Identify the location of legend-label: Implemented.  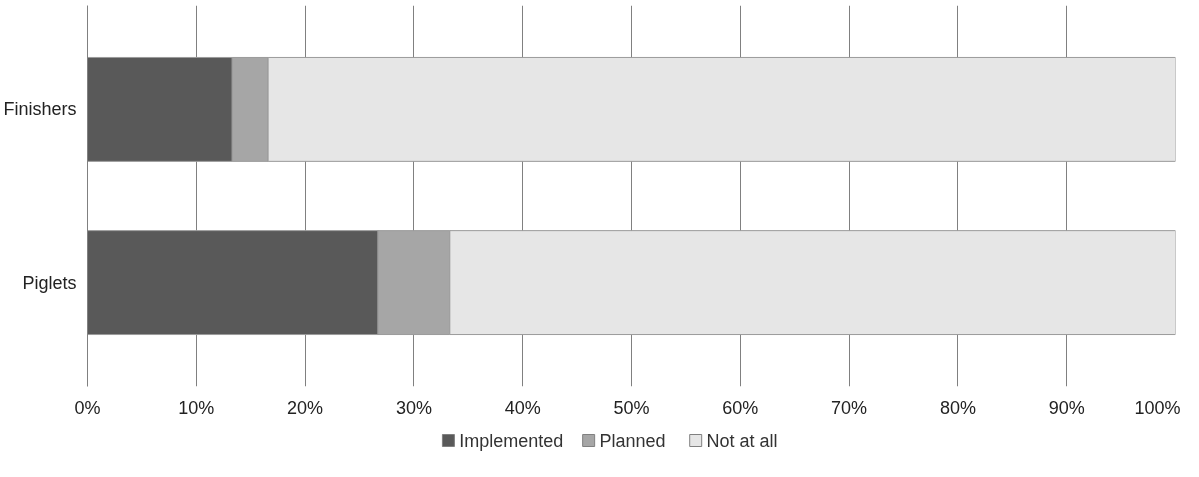
(511, 440).